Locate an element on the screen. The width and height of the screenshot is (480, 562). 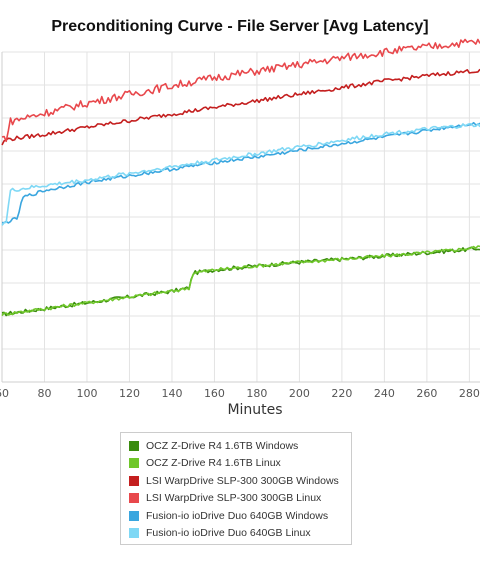
legend-item-lsi-windows: LSI WarpDrive SLP-300 300GB Windows is located at coordinates (240, 481).